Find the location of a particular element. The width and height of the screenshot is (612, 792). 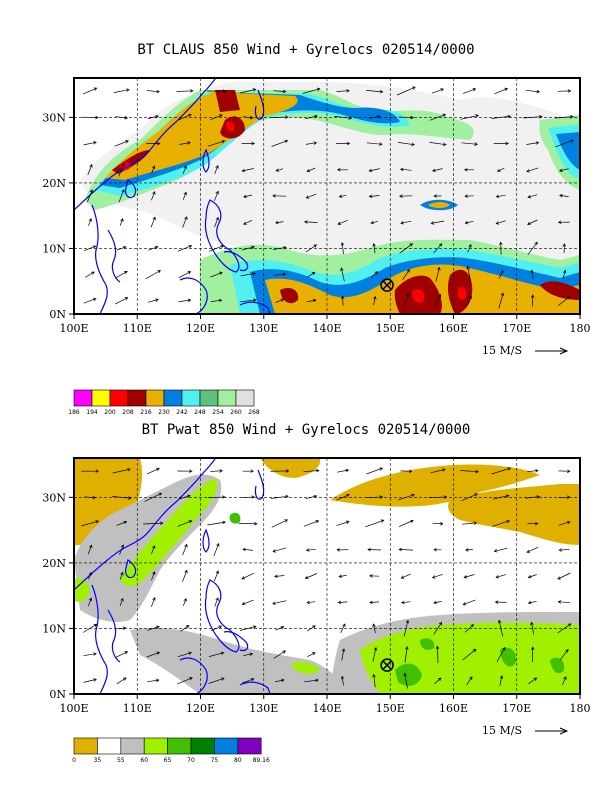

x-tick-label: 120E is located at coordinates (200, 328).